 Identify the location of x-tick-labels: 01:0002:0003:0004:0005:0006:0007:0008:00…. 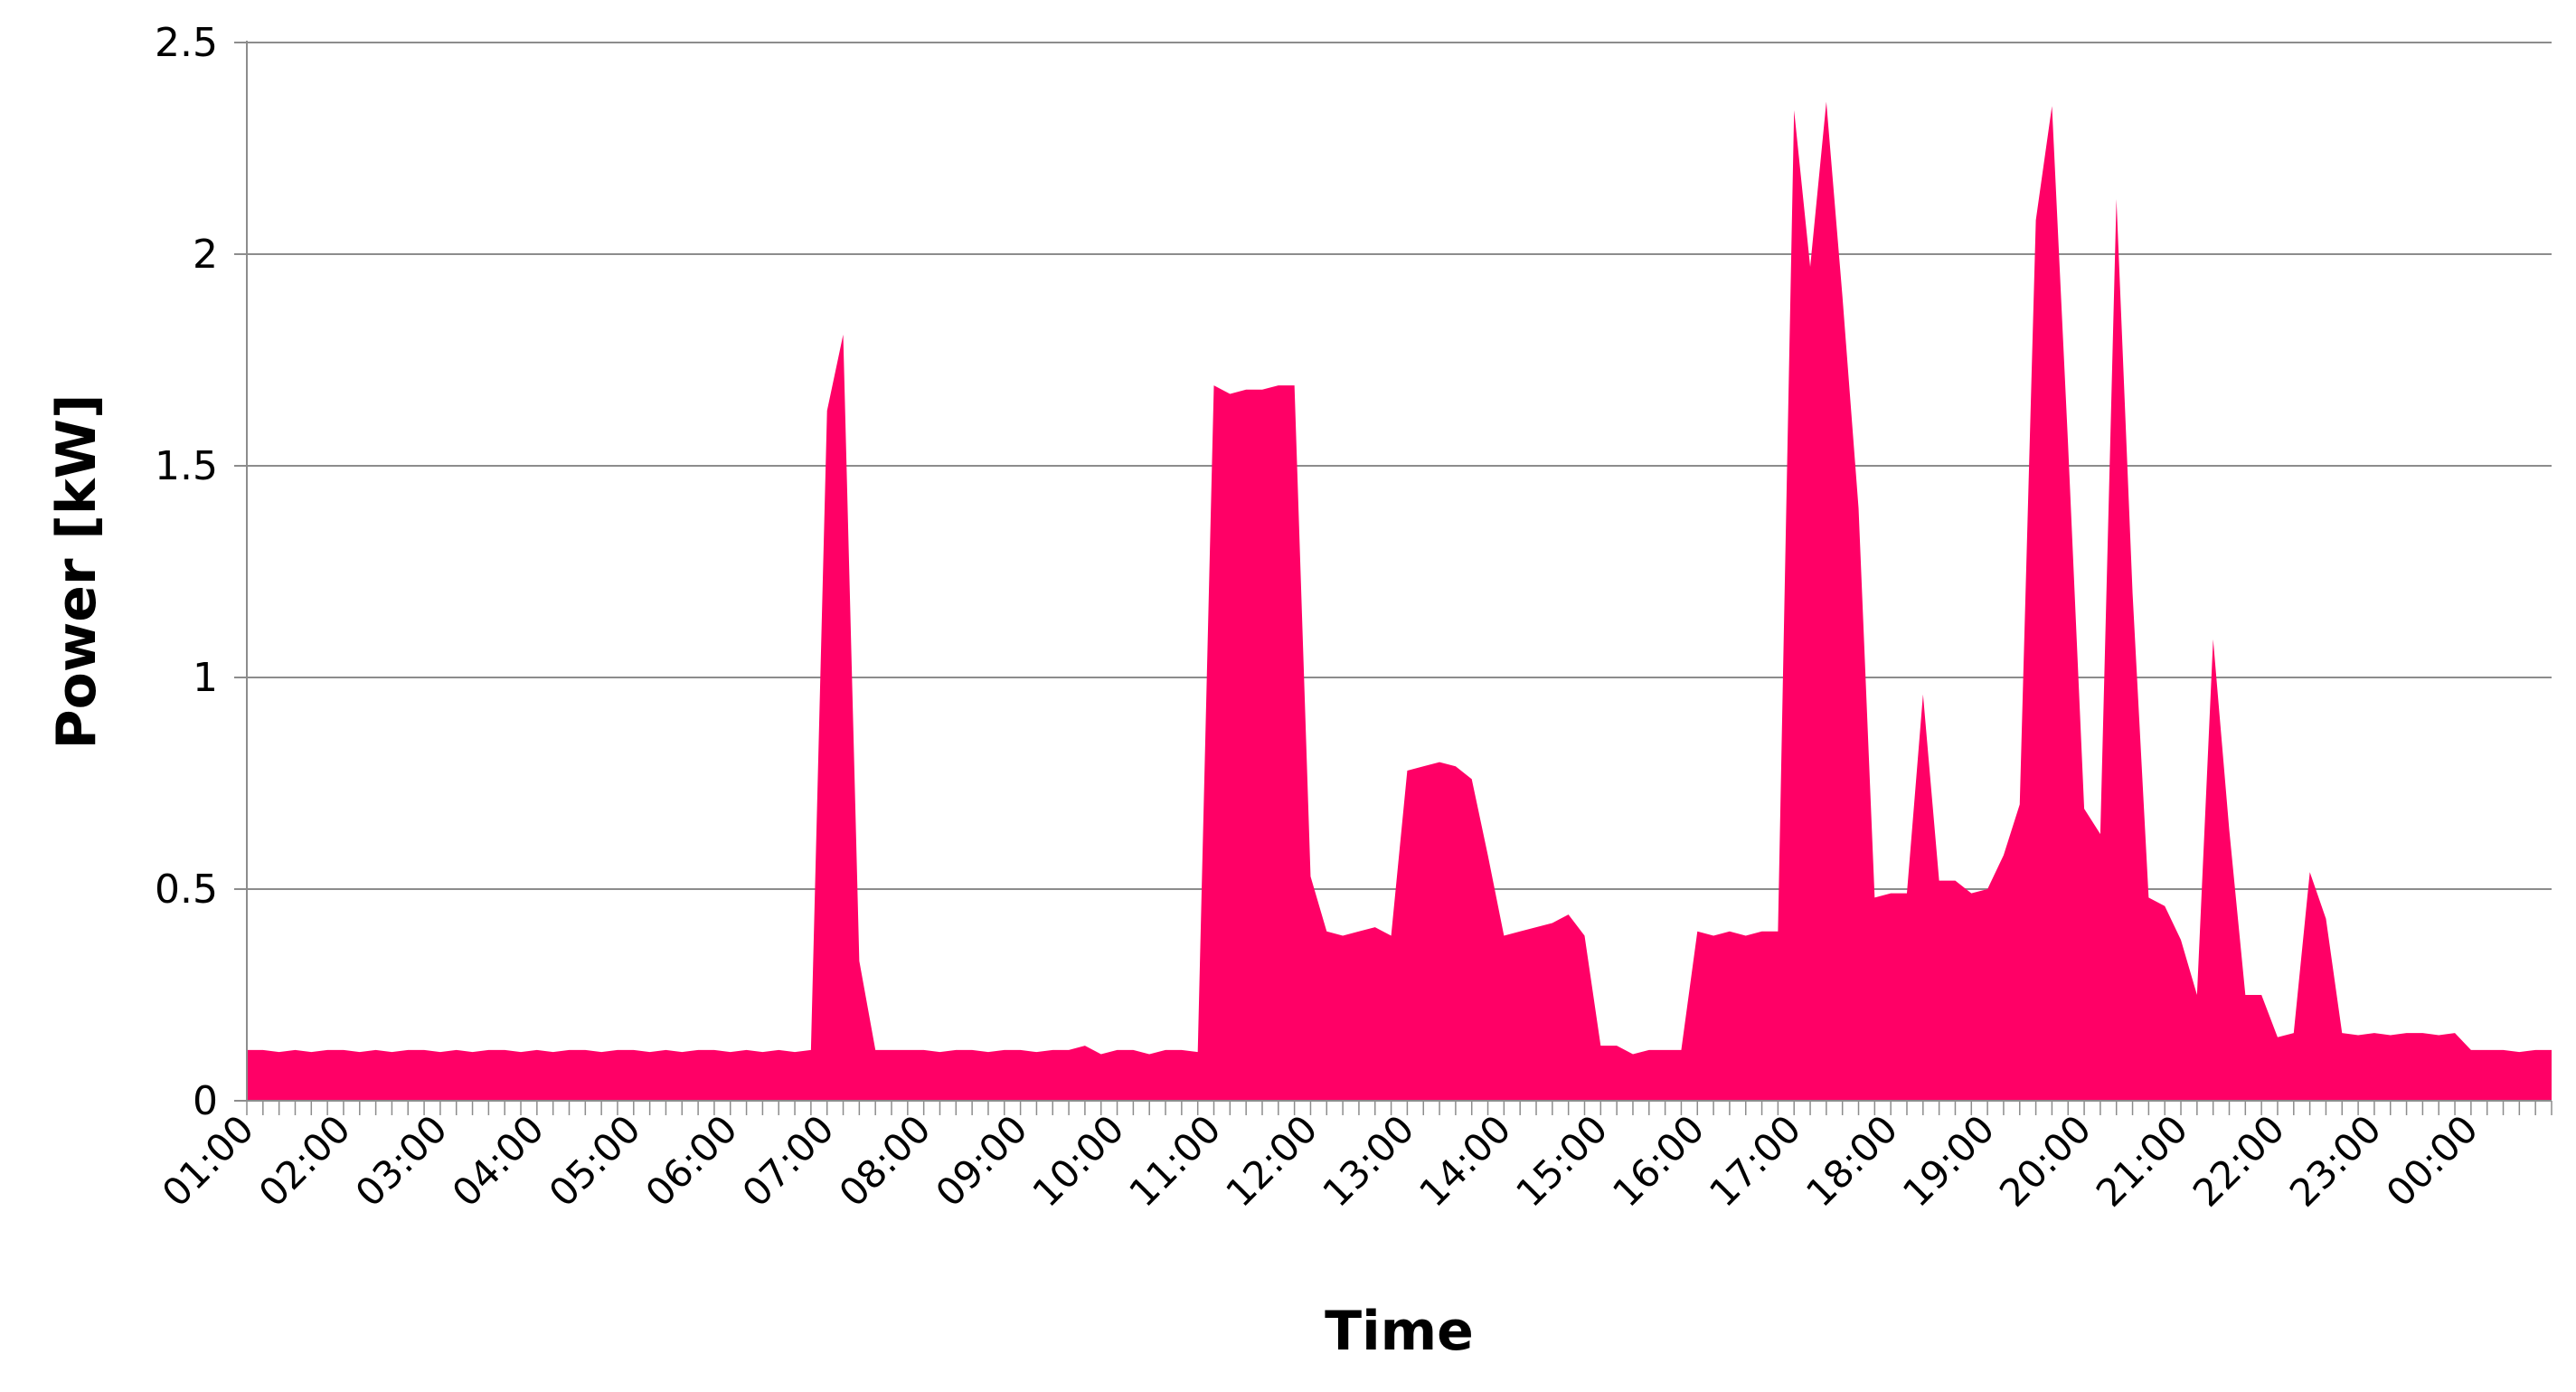
(1320, 1160).